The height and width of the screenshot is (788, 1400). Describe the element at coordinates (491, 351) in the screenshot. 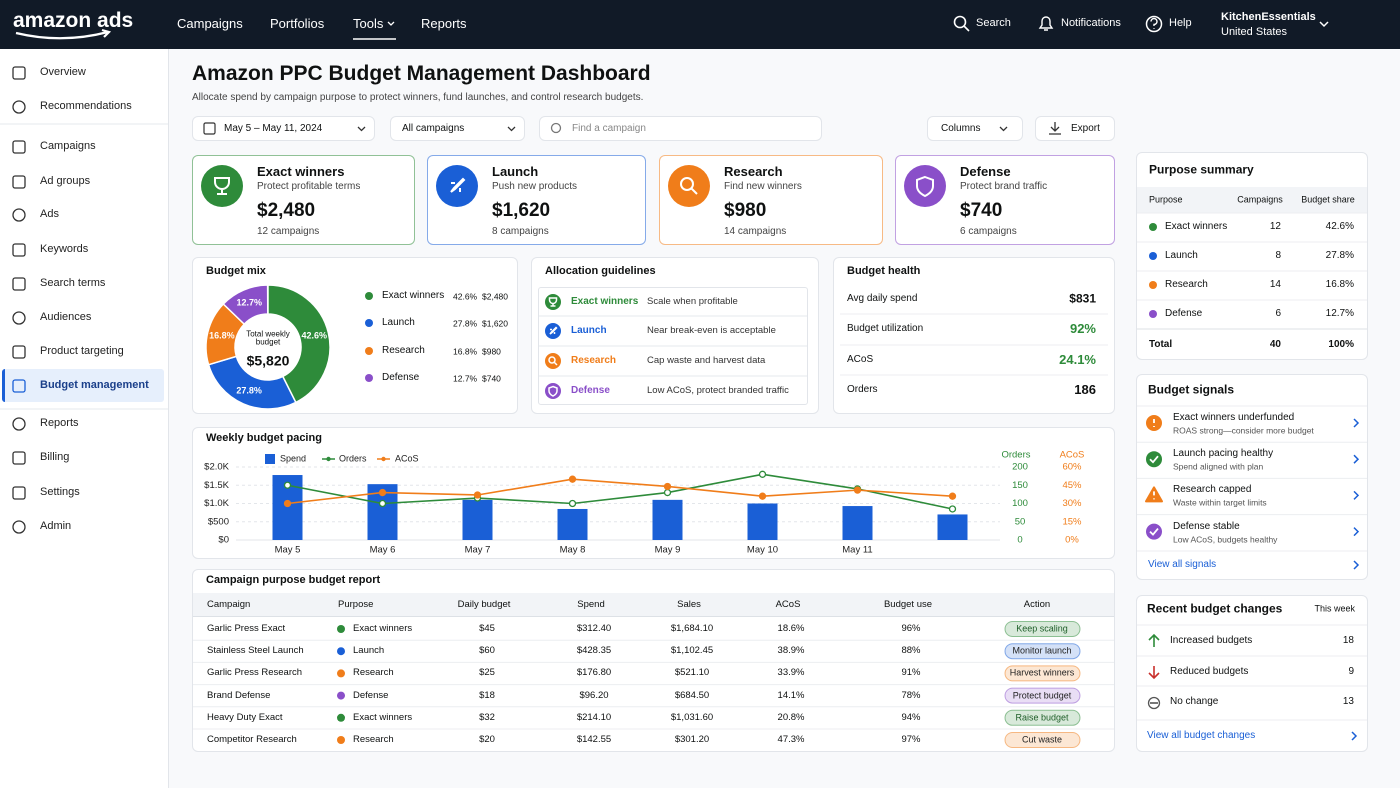

I see `legend-amount: $980` at that location.